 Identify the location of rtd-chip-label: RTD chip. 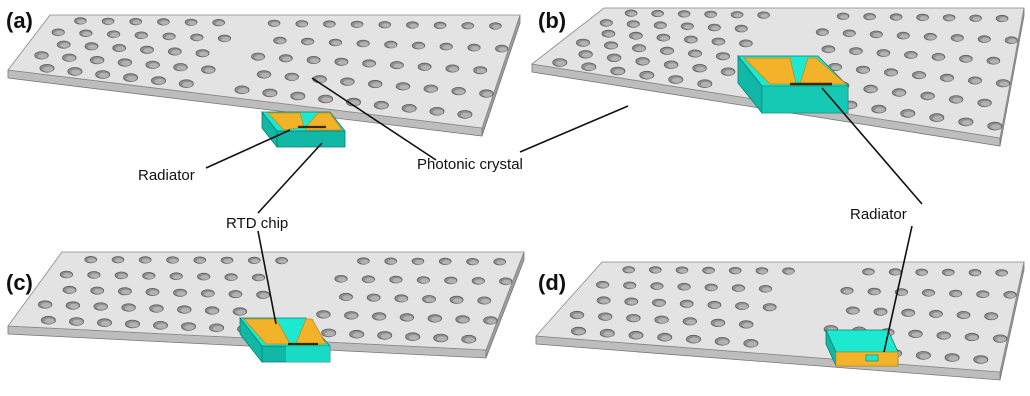
(257, 223).